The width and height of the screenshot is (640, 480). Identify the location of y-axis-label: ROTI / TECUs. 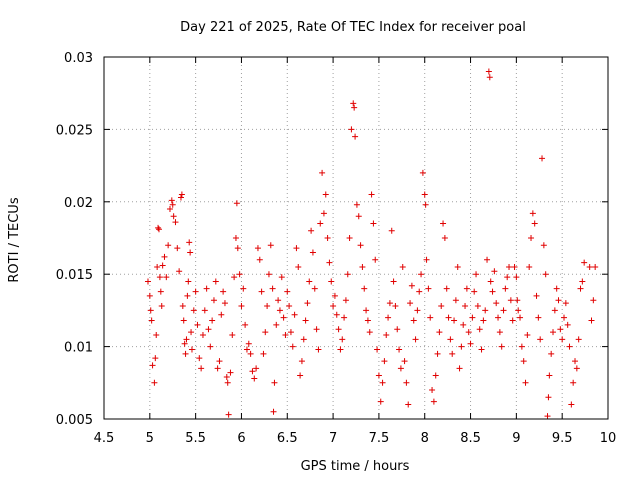
(14, 239).